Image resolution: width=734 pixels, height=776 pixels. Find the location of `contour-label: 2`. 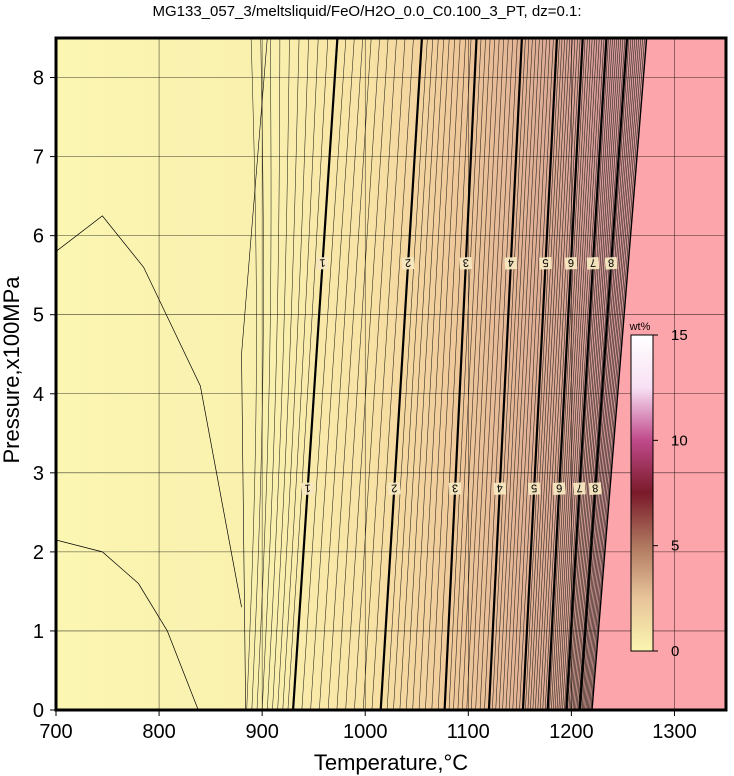

contour-label: 2 is located at coordinates (394, 487).